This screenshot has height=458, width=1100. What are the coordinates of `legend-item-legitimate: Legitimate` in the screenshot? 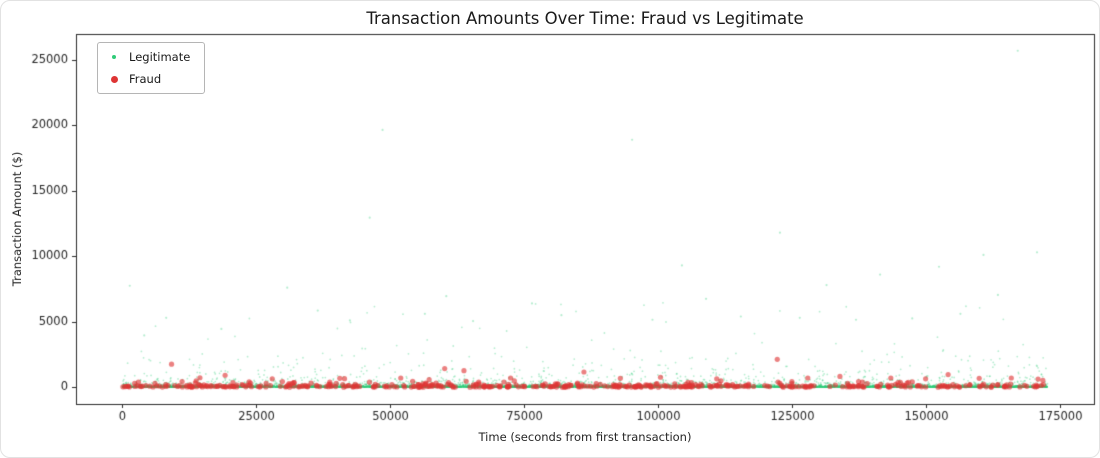 It's located at (149, 57).